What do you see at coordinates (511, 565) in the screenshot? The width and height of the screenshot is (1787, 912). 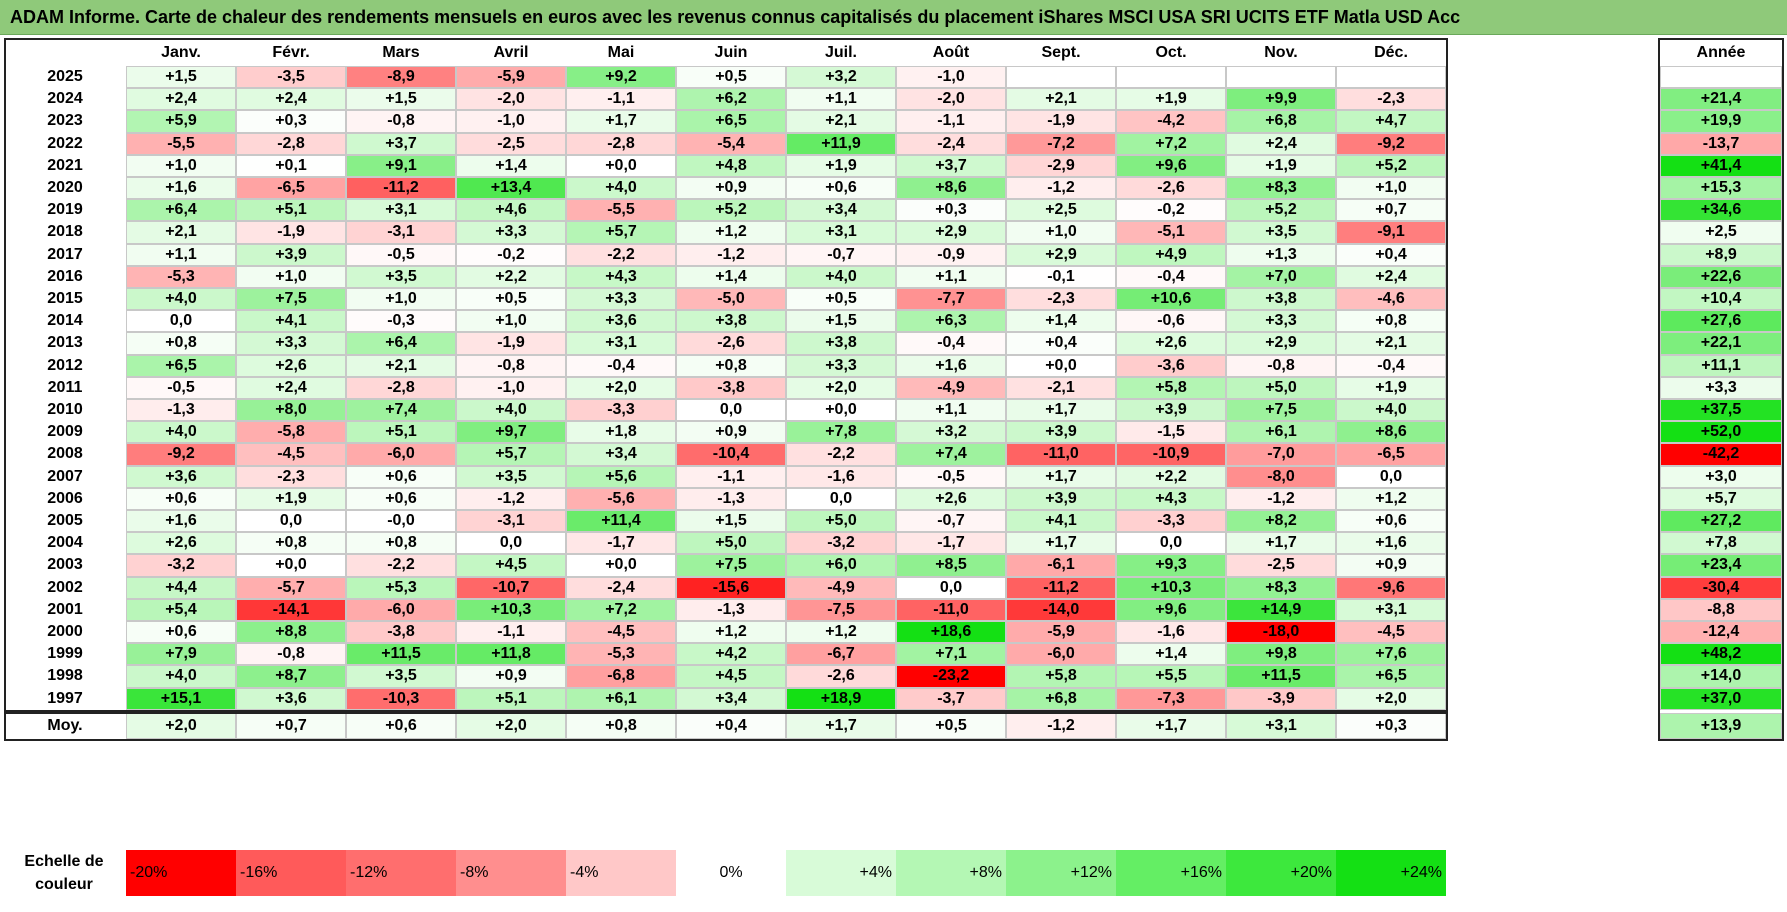 I see `heatmap-cell: +4,5` at bounding box center [511, 565].